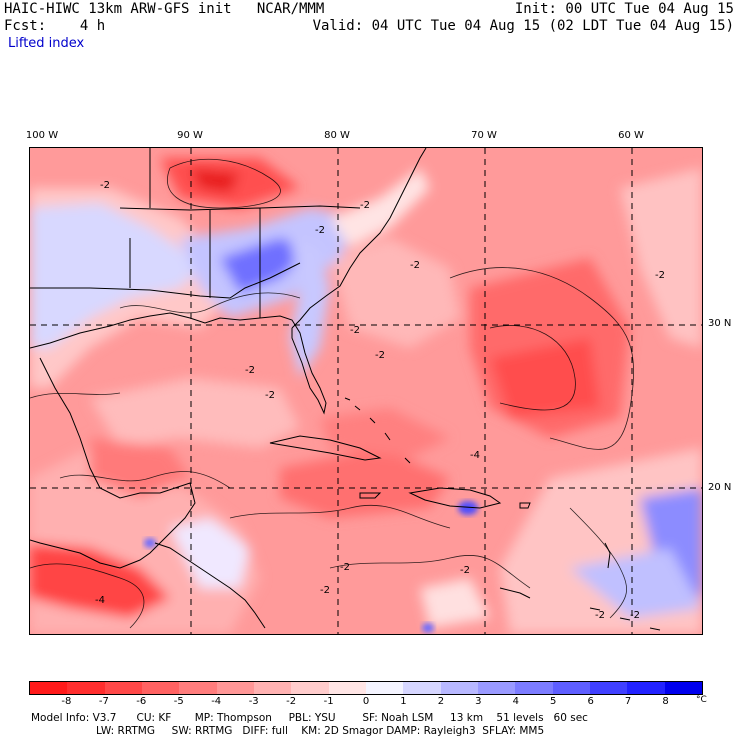 The height and width of the screenshot is (740, 740). Describe the element at coordinates (66, 701) in the screenshot. I see `colorbar-tick: -8` at that location.